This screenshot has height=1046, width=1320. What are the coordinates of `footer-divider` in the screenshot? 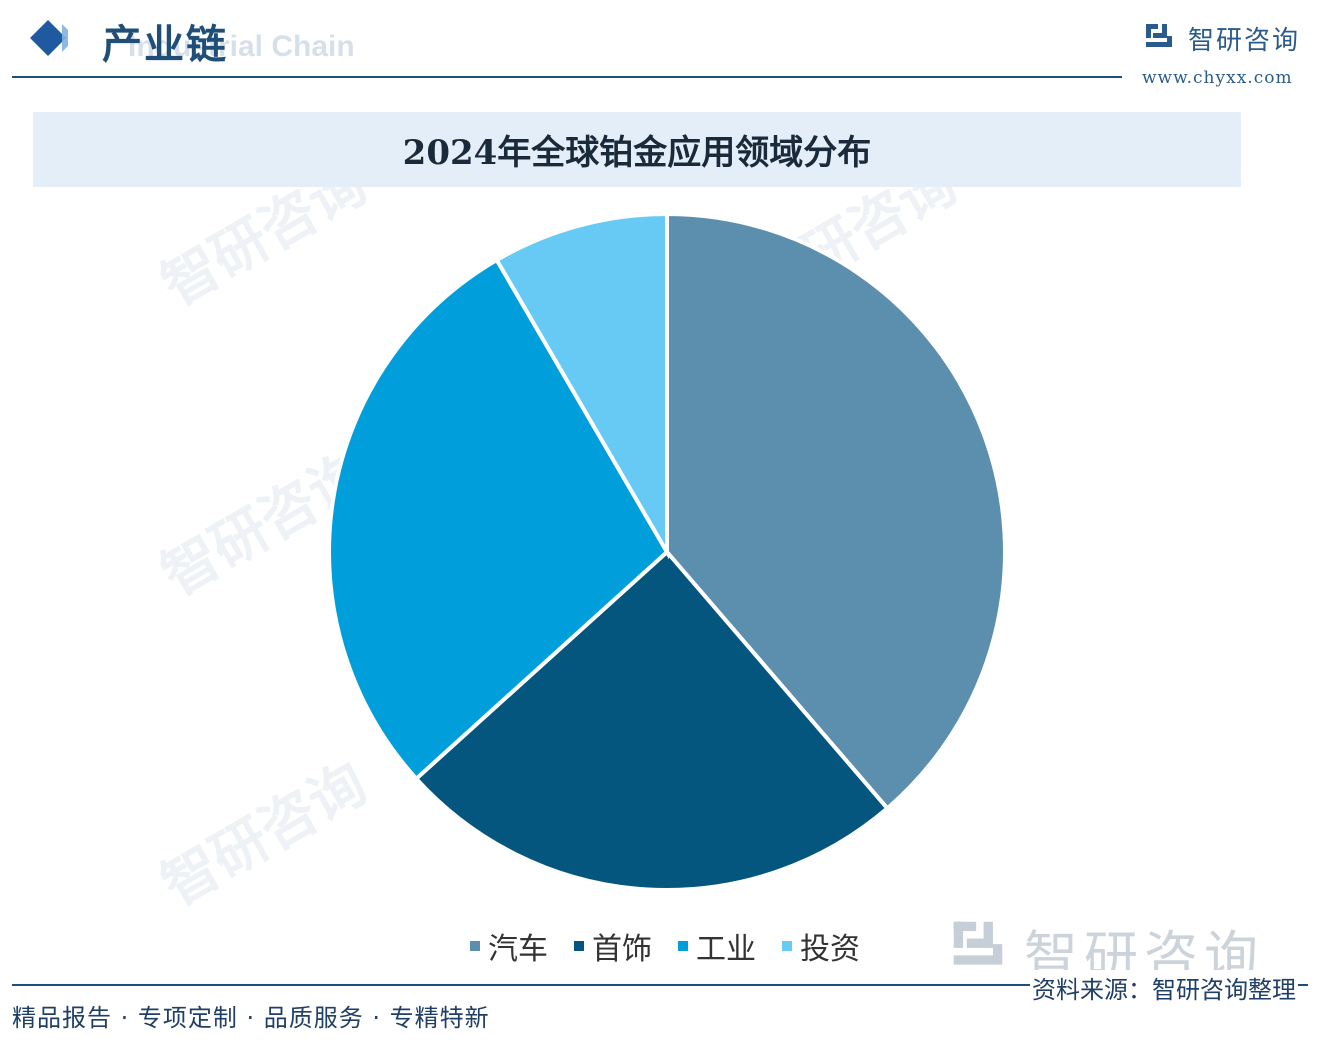 It's located at (660, 985).